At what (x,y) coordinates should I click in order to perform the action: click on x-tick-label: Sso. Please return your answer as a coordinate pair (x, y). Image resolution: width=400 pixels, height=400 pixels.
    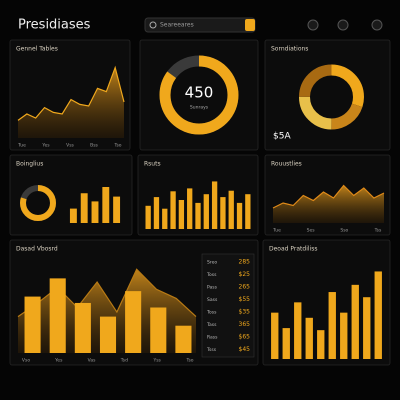
    Looking at the image, I should click on (344, 231).